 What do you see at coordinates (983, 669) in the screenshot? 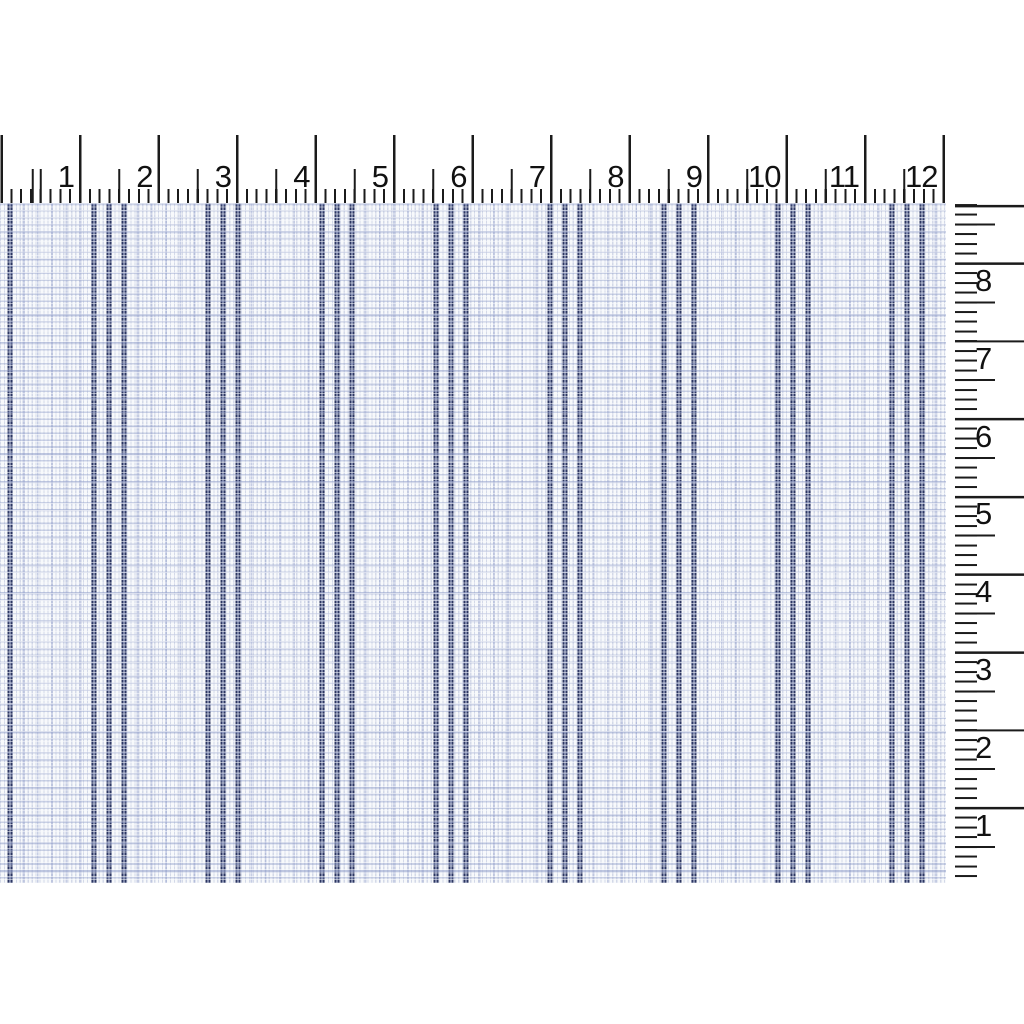
I see `right-ruler-number-3: 3` at bounding box center [983, 669].